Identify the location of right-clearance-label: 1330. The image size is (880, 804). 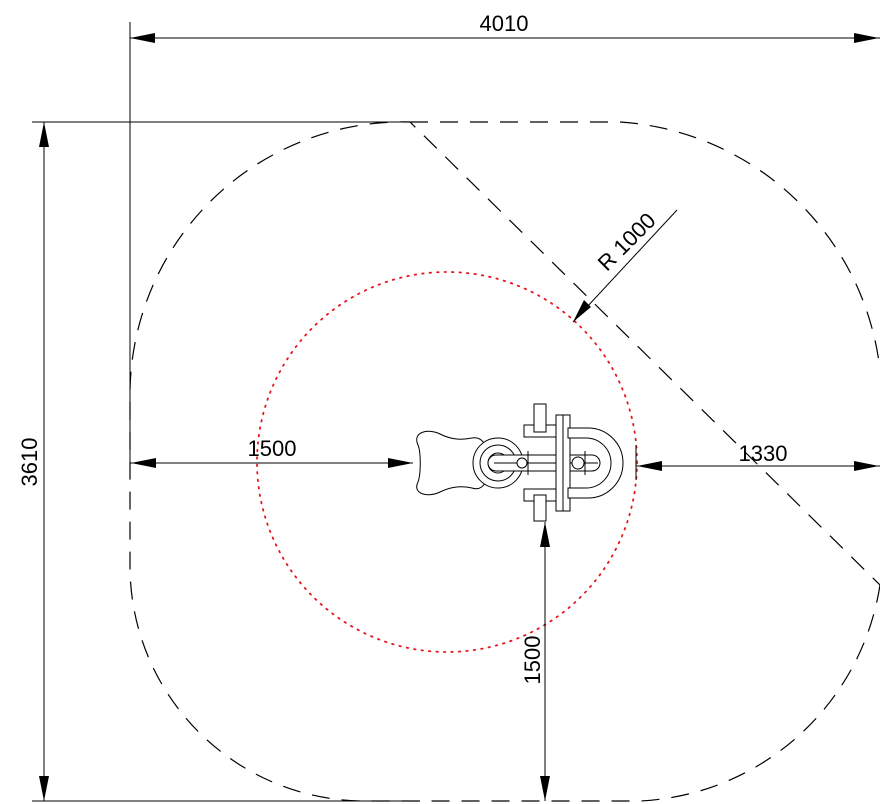
(763, 453).